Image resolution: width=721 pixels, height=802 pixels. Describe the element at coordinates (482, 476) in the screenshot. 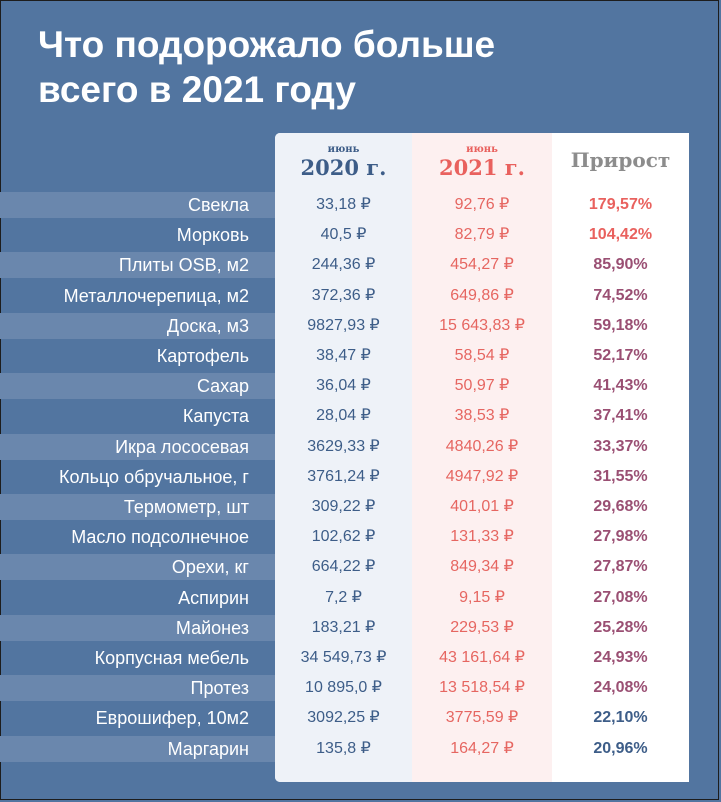

I see `cell-2021: 4947,92 ₽` at that location.